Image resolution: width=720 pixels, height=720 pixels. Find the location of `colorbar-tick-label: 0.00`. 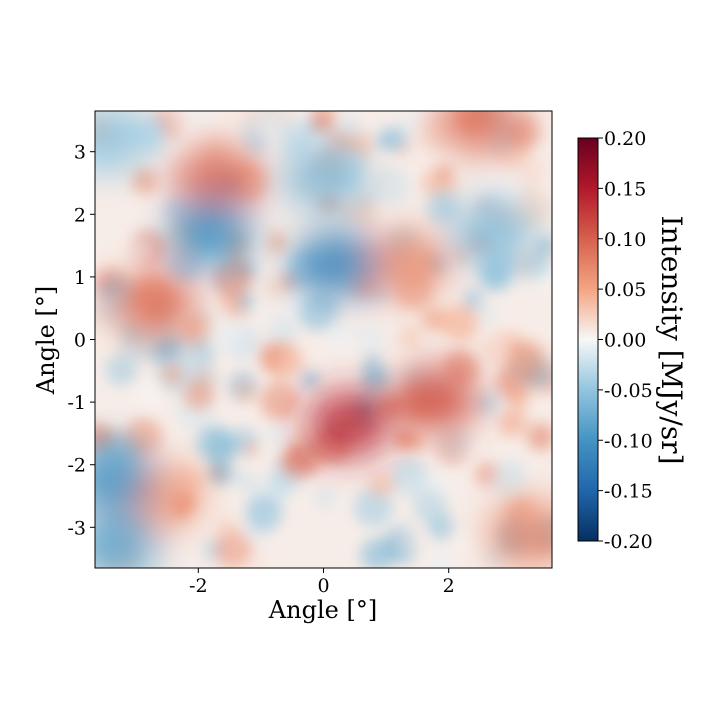

colorbar-tick-label: 0.00 is located at coordinates (625, 341).